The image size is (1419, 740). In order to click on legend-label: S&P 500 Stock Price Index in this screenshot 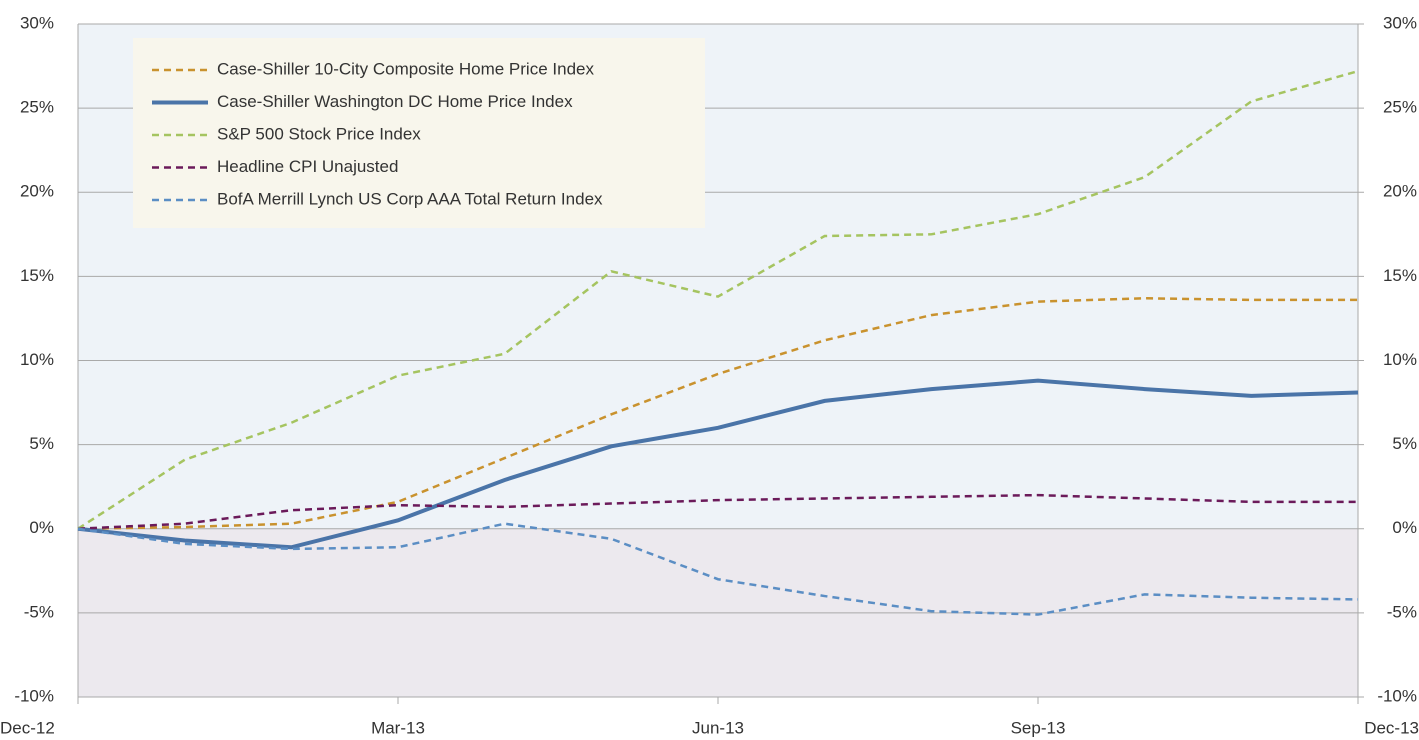, I will do `click(319, 133)`.